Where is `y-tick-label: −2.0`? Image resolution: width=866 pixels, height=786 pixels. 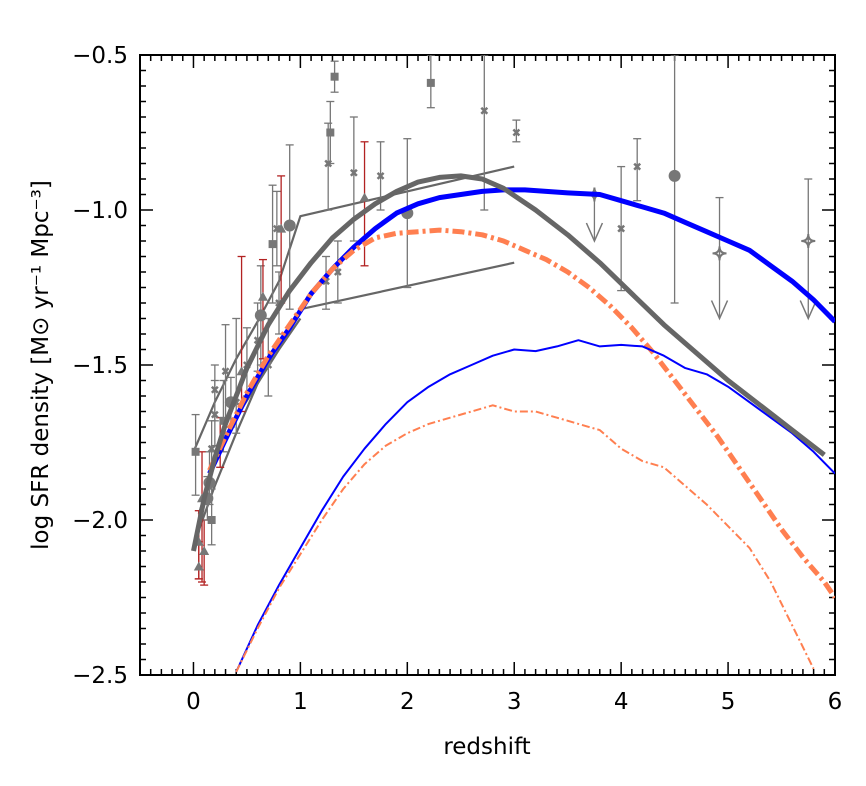 y-tick-label: −2.0 is located at coordinates (100, 521).